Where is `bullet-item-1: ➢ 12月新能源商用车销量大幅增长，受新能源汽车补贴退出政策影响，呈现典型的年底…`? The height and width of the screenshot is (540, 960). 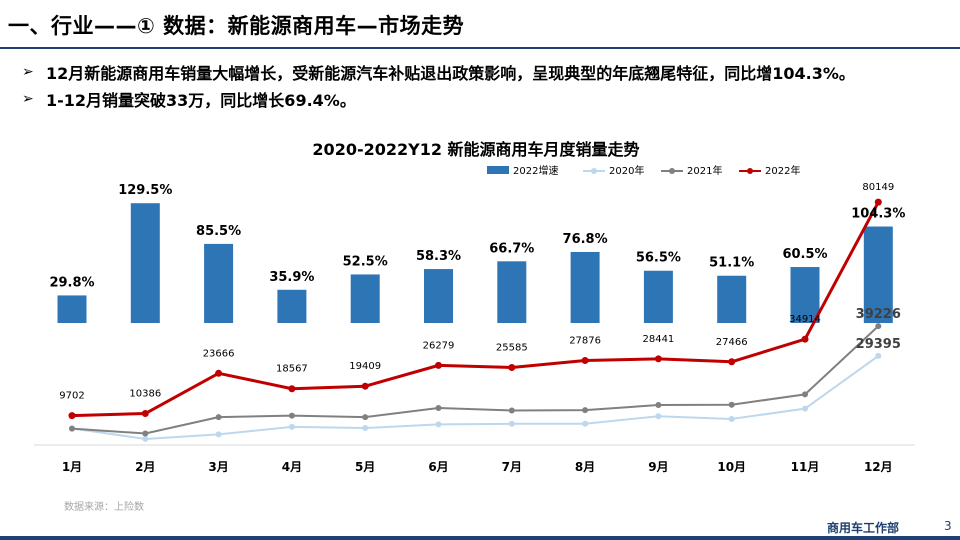 bullet-item-1: ➢ 12月新能源商用车销量大幅增长，受新能源汽车补贴退出政策影响，呈现典型的年底… is located at coordinates (438, 71).